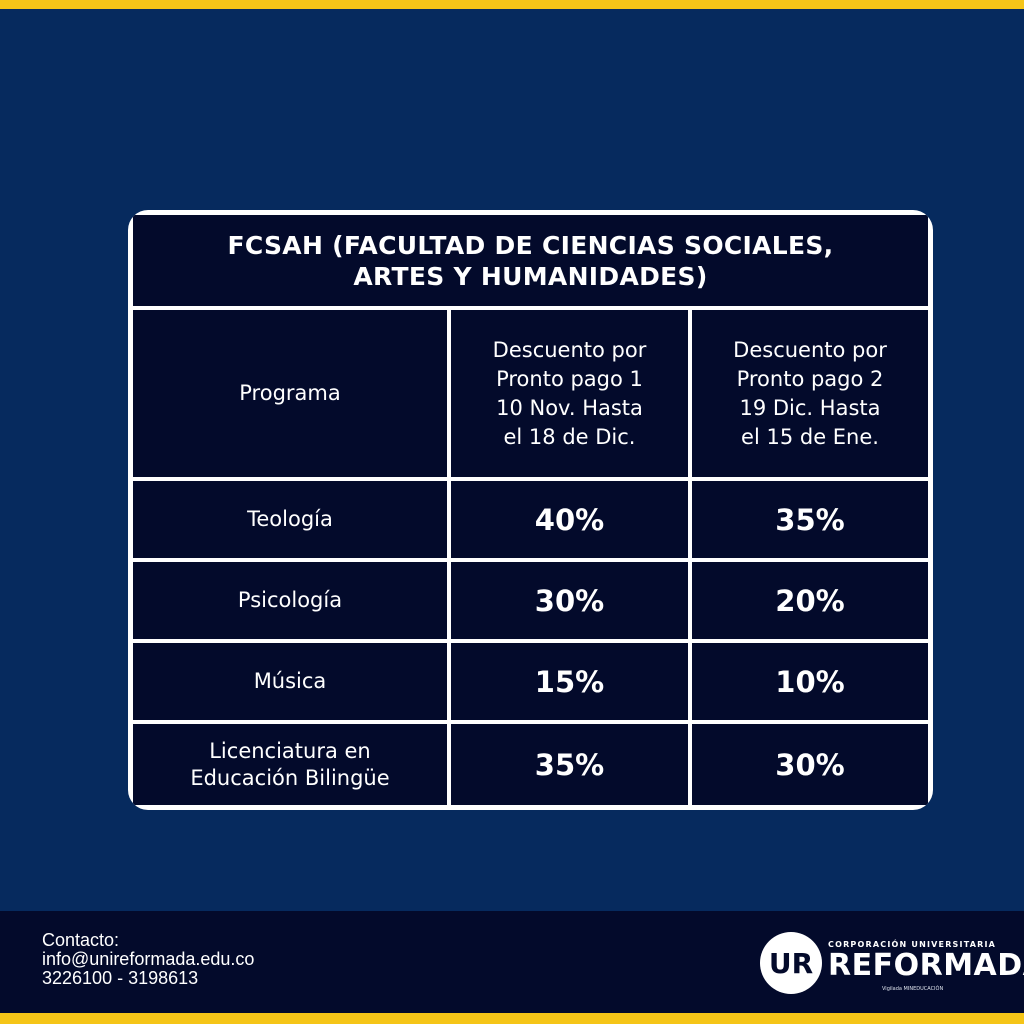 The height and width of the screenshot is (1024, 1024). I want to click on row-psicologia-discount-2: 20%, so click(810, 600).